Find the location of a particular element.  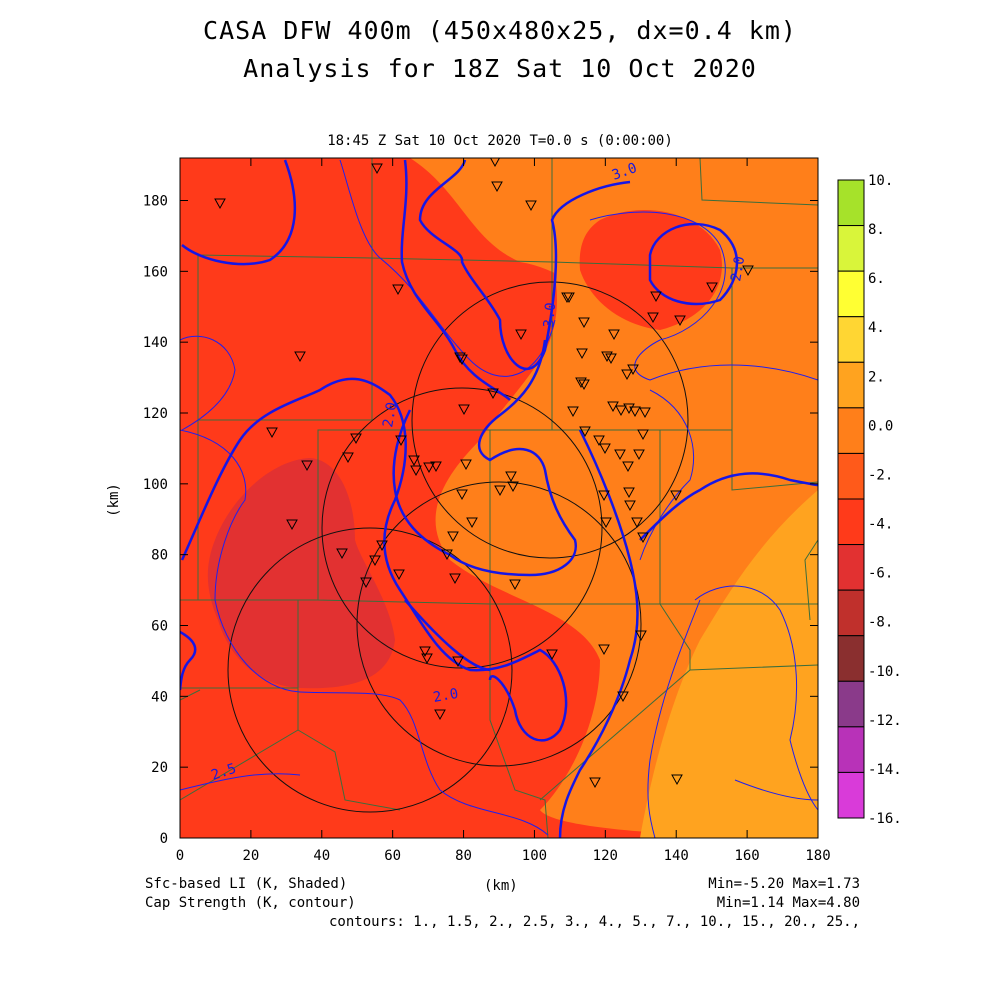

colorbar-label: -8. is located at coordinates (880, 623).